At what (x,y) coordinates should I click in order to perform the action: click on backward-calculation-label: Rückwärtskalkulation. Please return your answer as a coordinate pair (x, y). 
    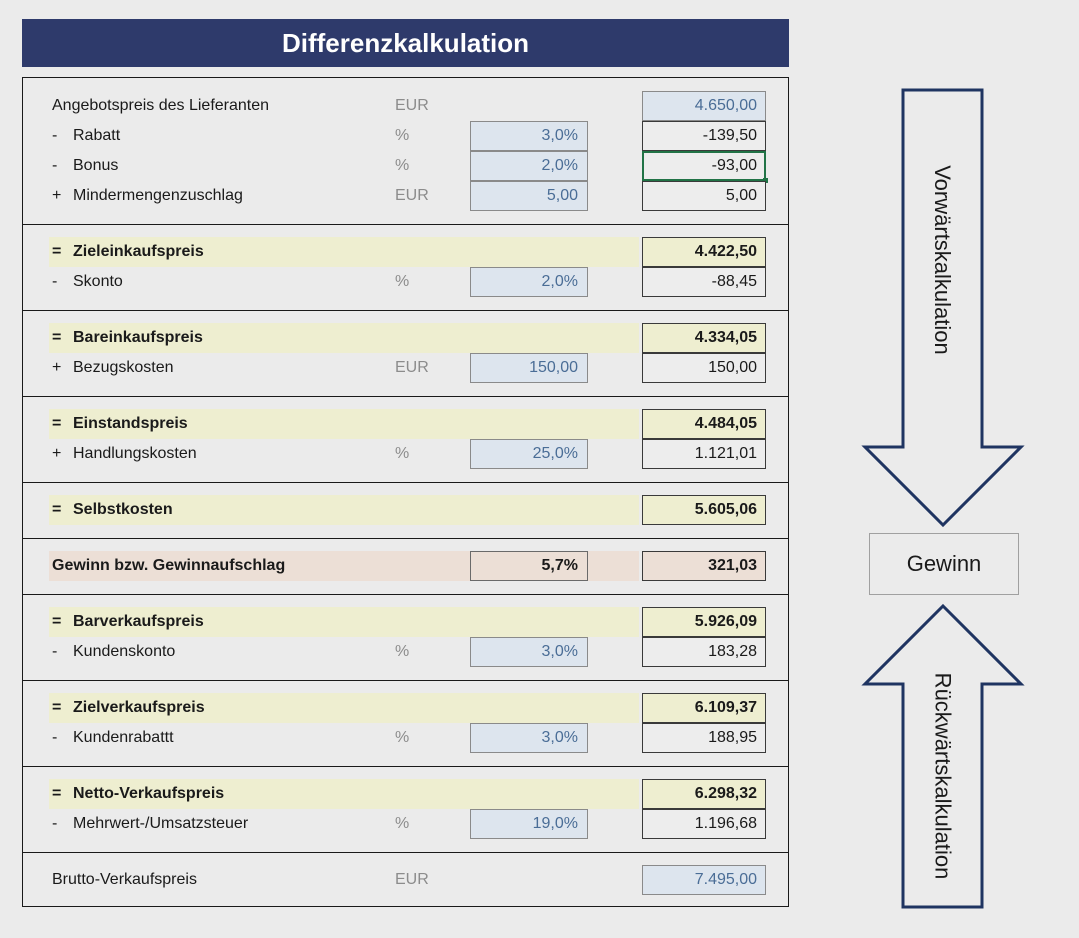
    Looking at the image, I should click on (942, 776).